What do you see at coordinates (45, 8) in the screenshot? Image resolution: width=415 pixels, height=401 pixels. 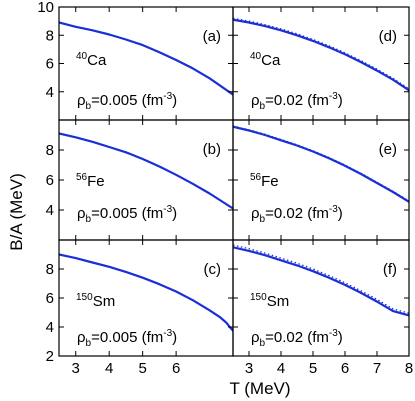 I see `y-tick-label: 10` at bounding box center [45, 8].